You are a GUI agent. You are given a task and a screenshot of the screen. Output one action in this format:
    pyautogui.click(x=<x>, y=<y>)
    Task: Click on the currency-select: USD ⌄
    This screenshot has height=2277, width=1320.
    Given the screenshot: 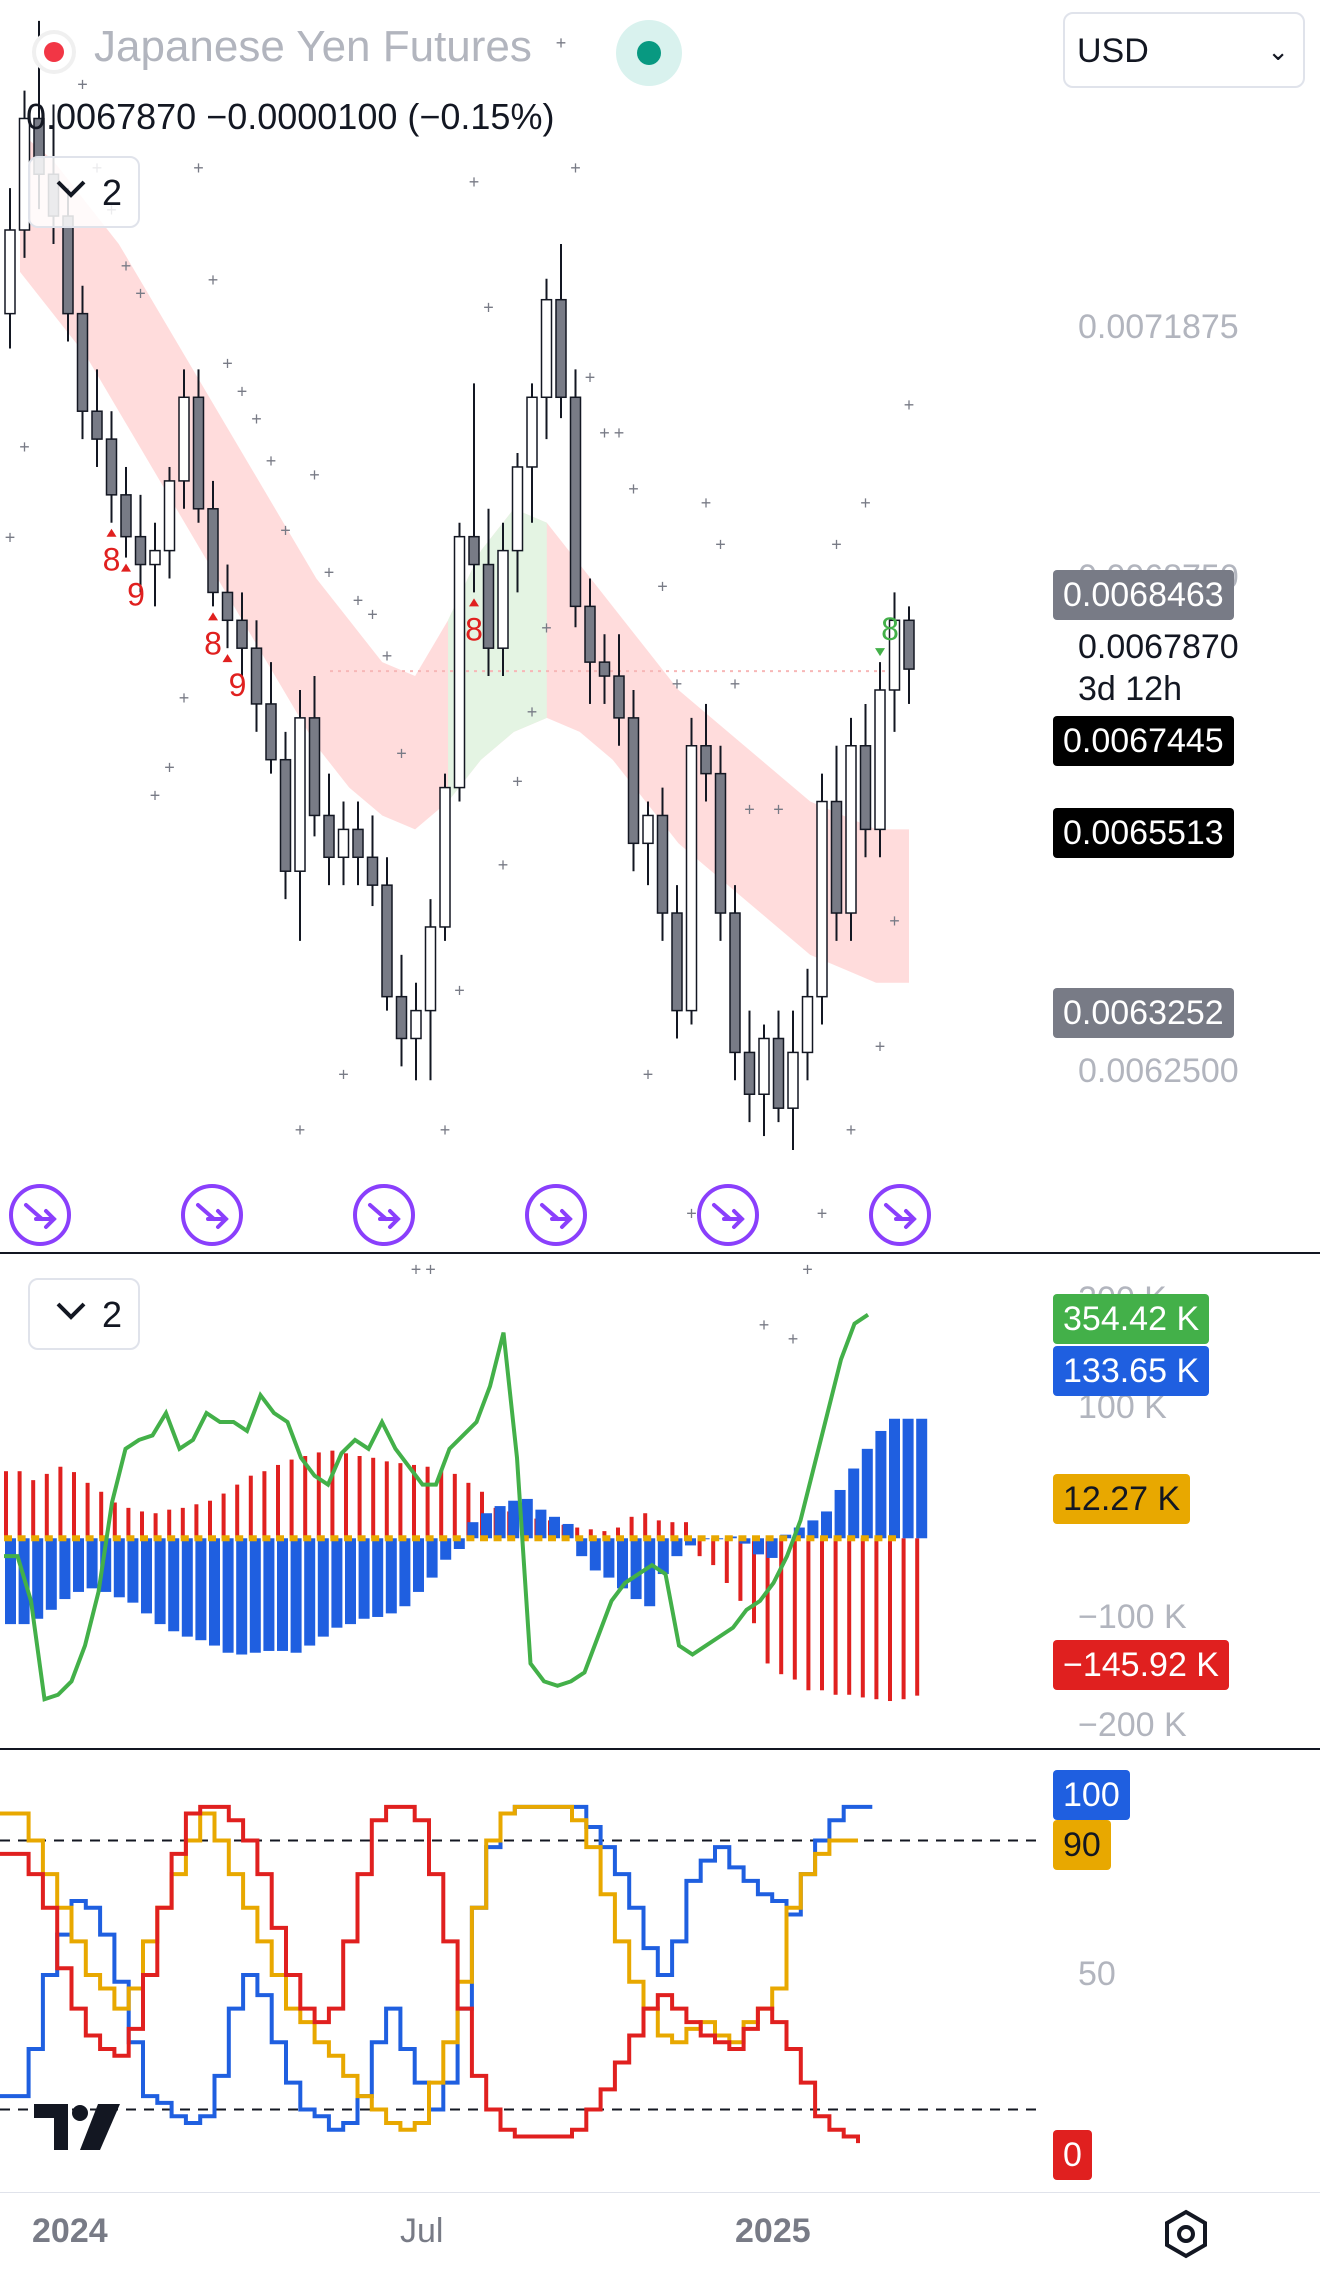 What is the action you would take?
    pyautogui.click(x=1184, y=50)
    